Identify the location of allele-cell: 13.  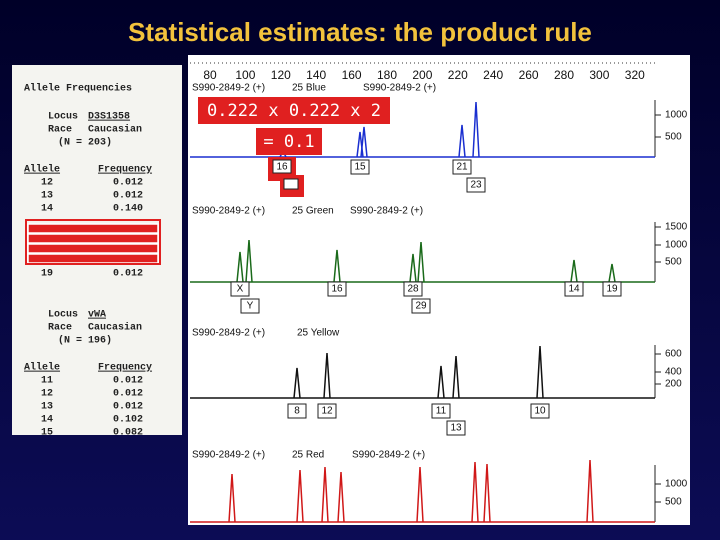
(47, 196).